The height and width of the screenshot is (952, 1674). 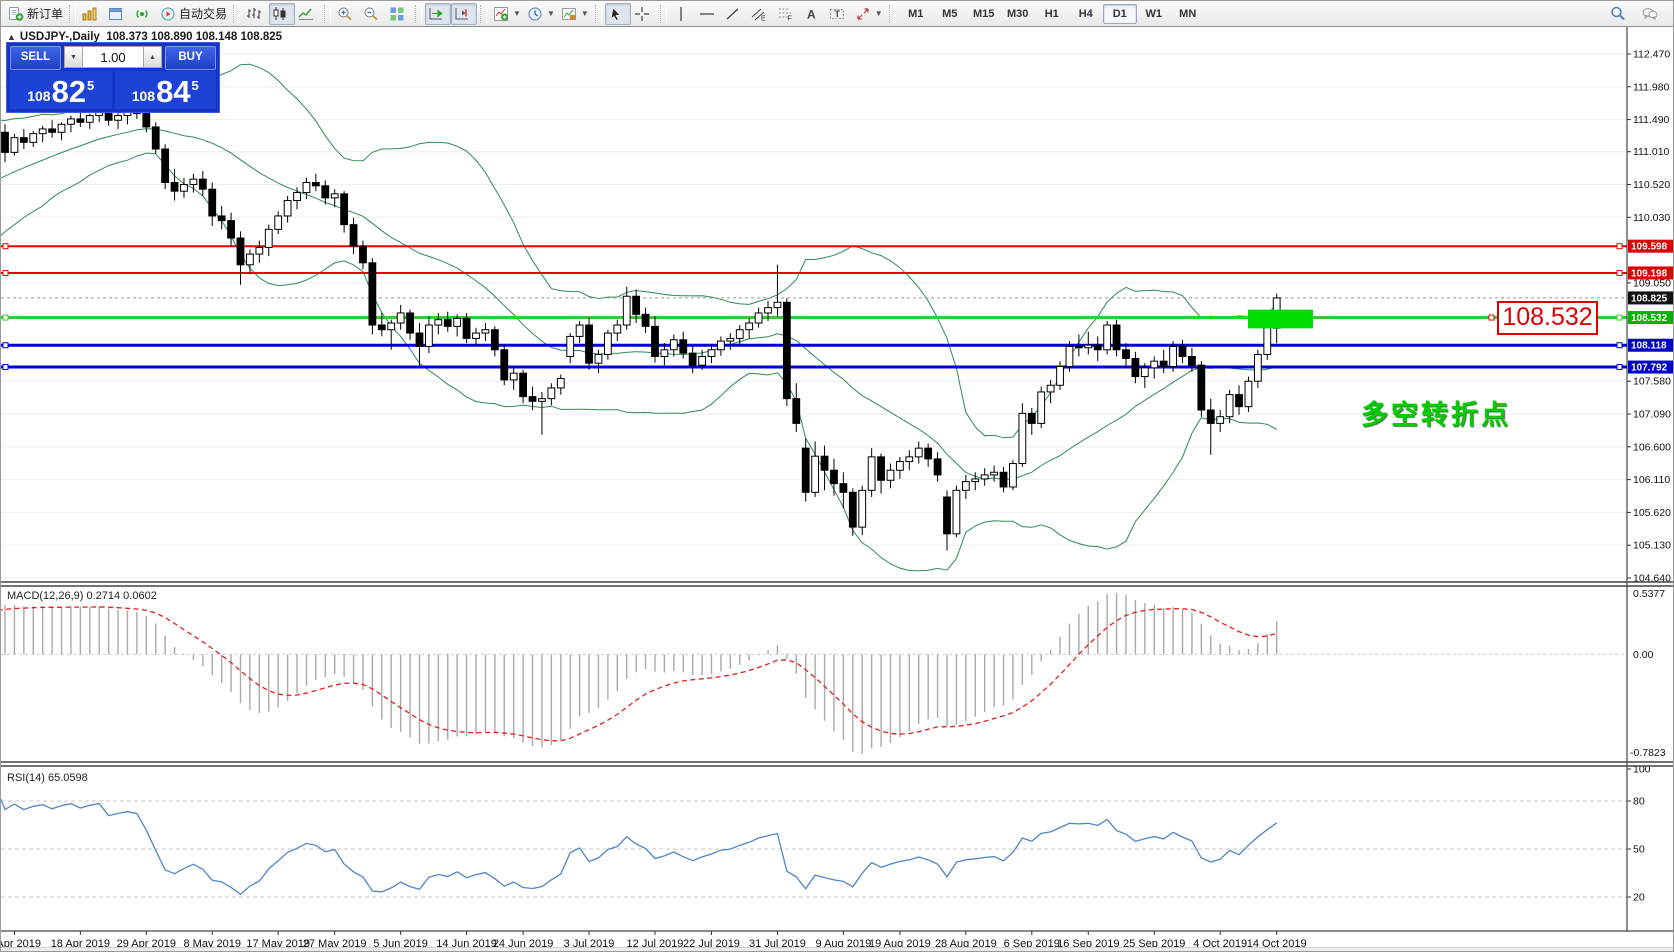 I want to click on autotrading-button: 自动交易, so click(x=193, y=14).